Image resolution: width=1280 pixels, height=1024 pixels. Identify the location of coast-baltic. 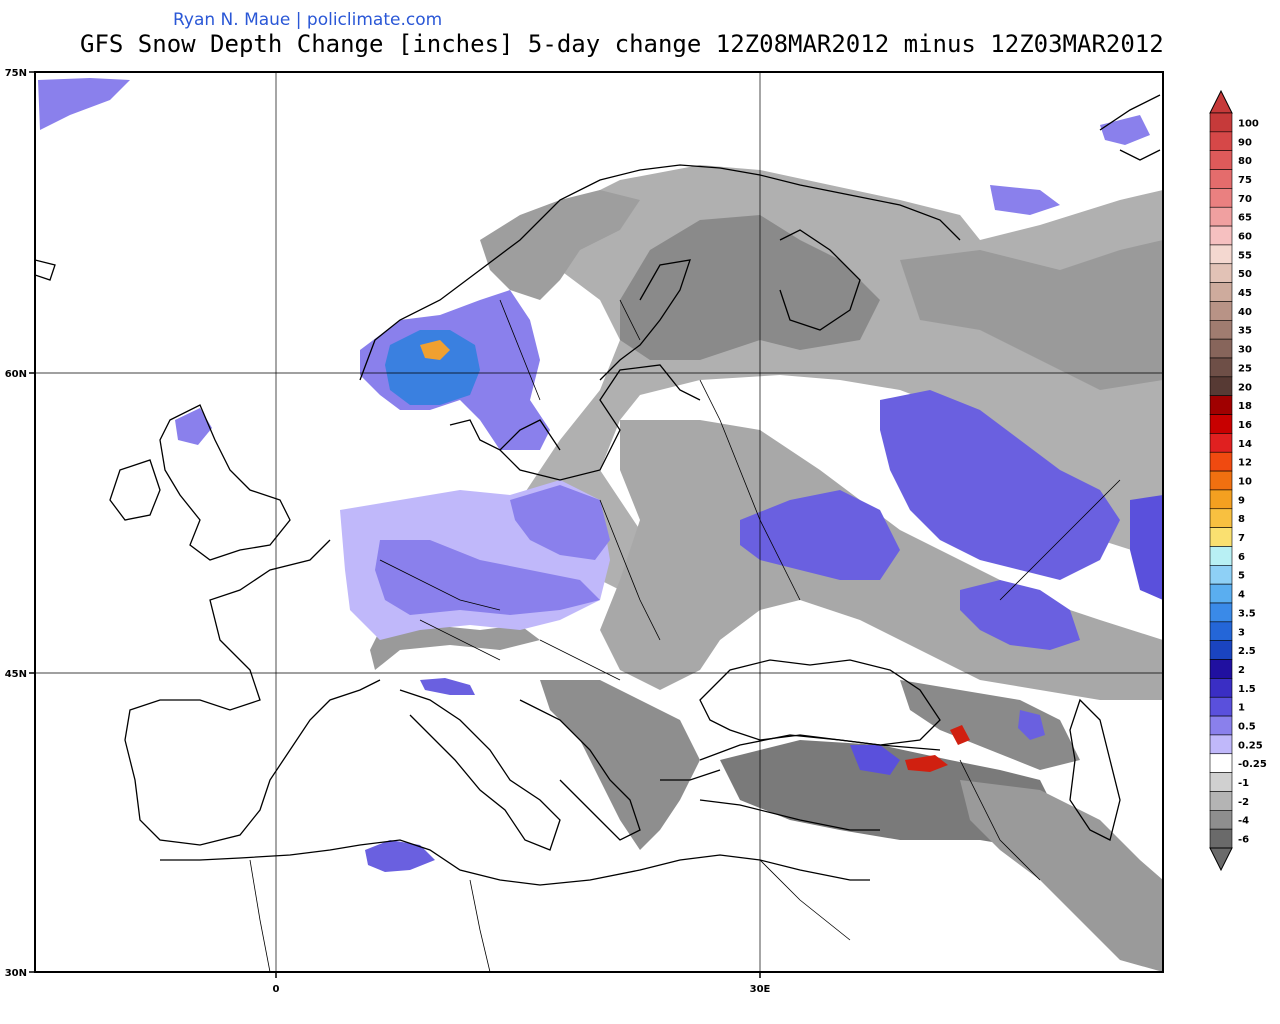
(600, 422).